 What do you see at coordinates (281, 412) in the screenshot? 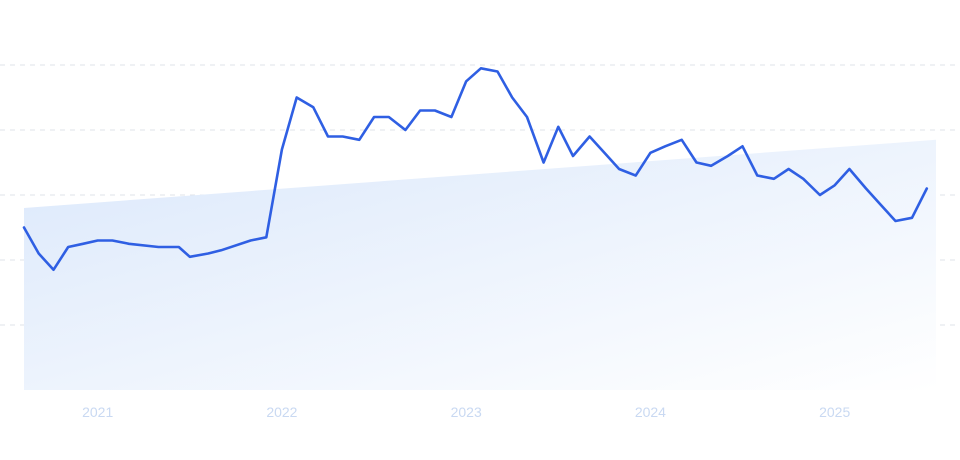
I see `x-tick-label: 2022` at bounding box center [281, 412].